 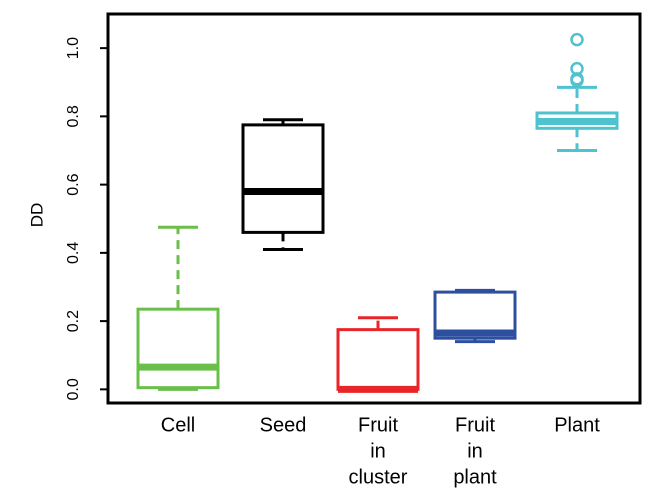 I want to click on x-tick-label: Seed, so click(x=283, y=425).